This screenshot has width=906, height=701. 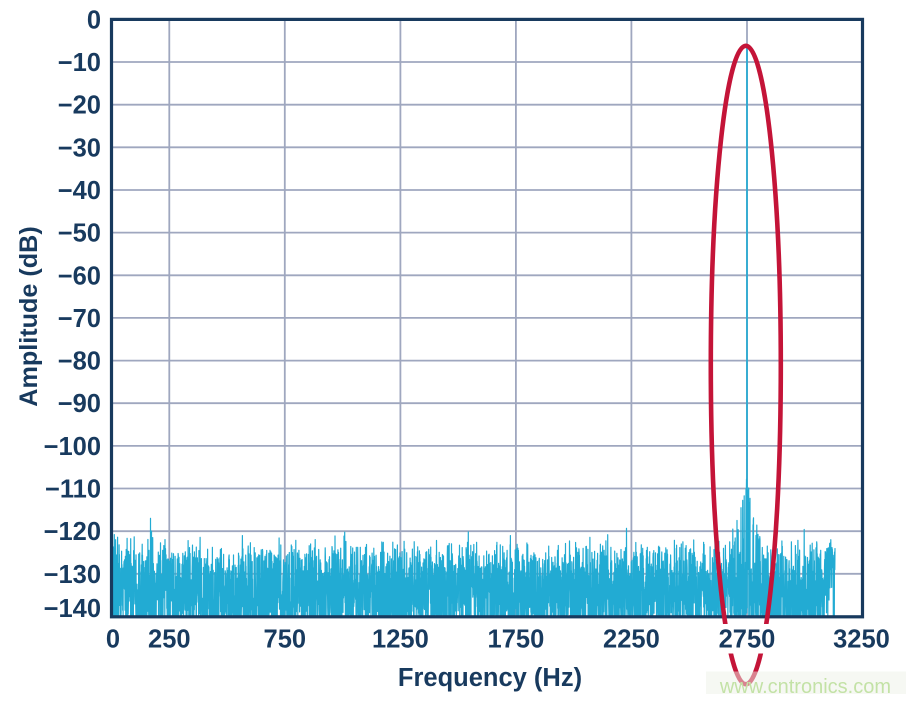 What do you see at coordinates (805, 687) in the screenshot?
I see `svg-text: www.cntronics.com` at bounding box center [805, 687].